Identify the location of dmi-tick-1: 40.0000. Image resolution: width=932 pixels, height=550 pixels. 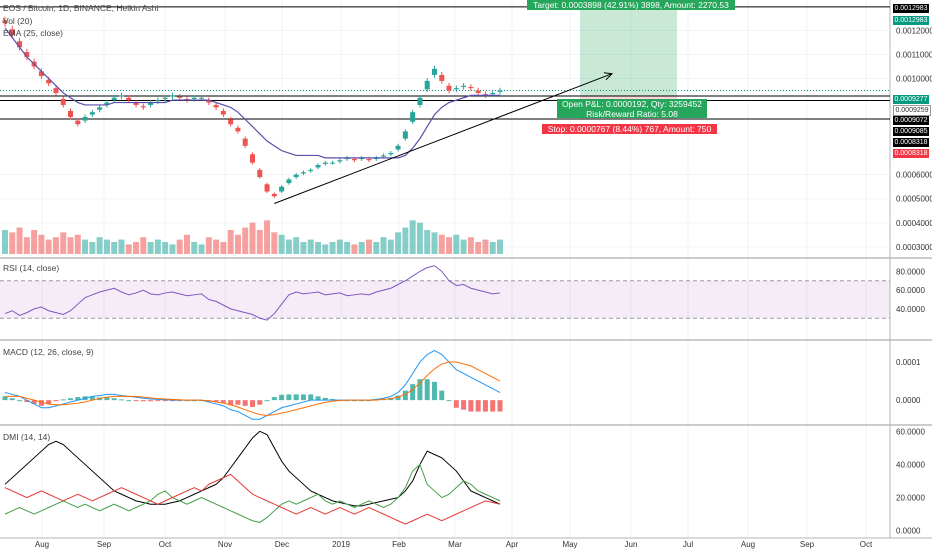
(910, 464).